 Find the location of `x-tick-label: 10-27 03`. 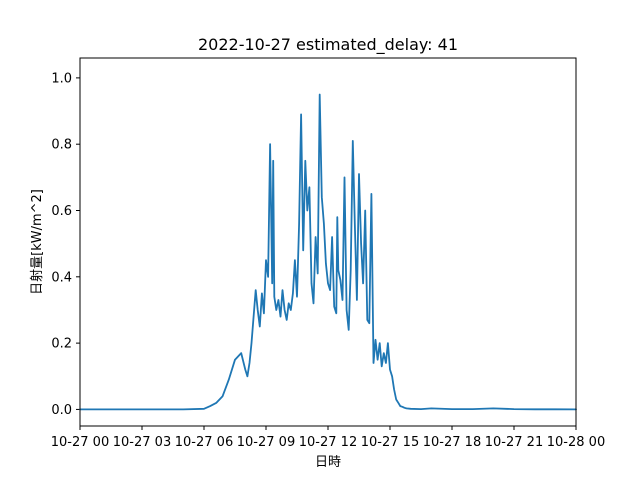

x-tick-label: 10-27 03 is located at coordinates (142, 442).